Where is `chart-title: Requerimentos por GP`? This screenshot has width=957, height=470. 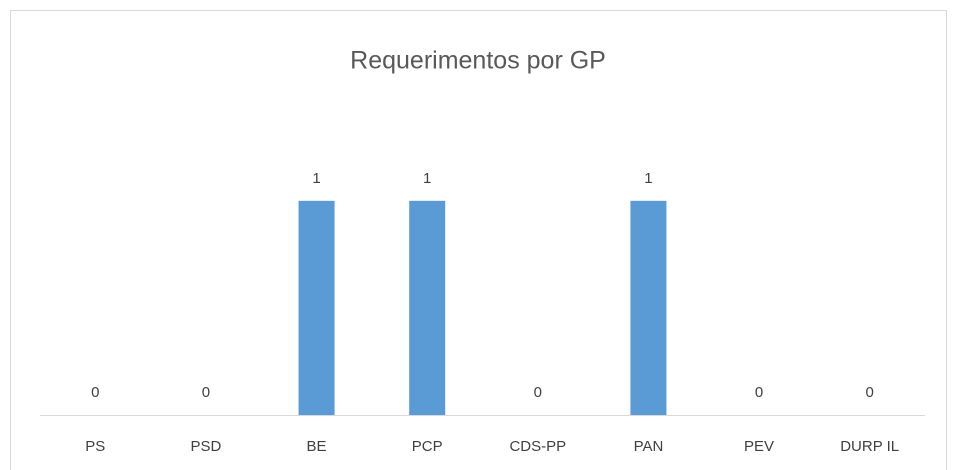 chart-title: Requerimentos por GP is located at coordinates (478, 61).